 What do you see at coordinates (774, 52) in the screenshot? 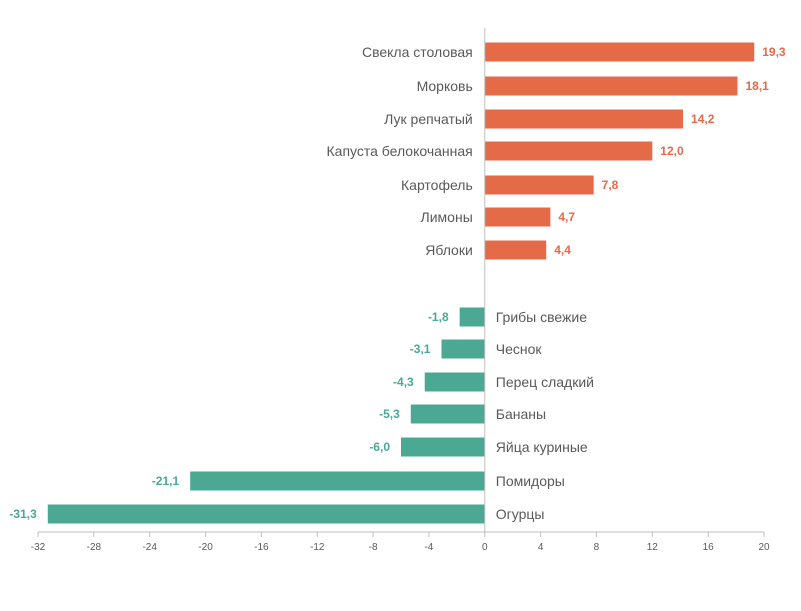
I see `data-label: 19,3` at bounding box center [774, 52].